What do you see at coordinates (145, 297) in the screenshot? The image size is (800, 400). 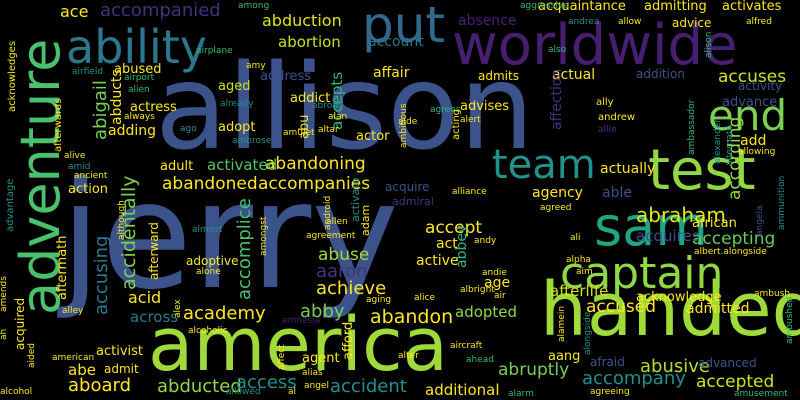 I see `word-acid: acid` at bounding box center [145, 297].